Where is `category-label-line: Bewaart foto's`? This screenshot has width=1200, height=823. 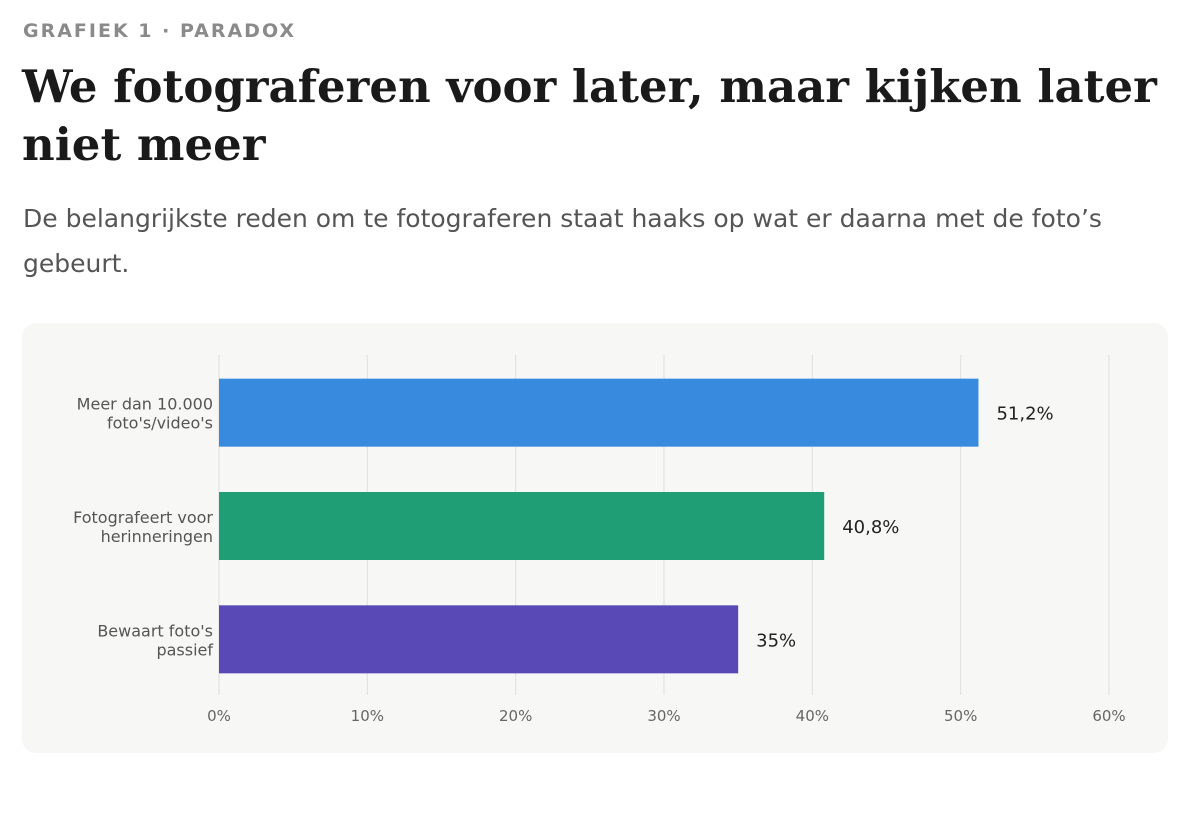 category-label-line: Bewaart foto's is located at coordinates (155, 630).